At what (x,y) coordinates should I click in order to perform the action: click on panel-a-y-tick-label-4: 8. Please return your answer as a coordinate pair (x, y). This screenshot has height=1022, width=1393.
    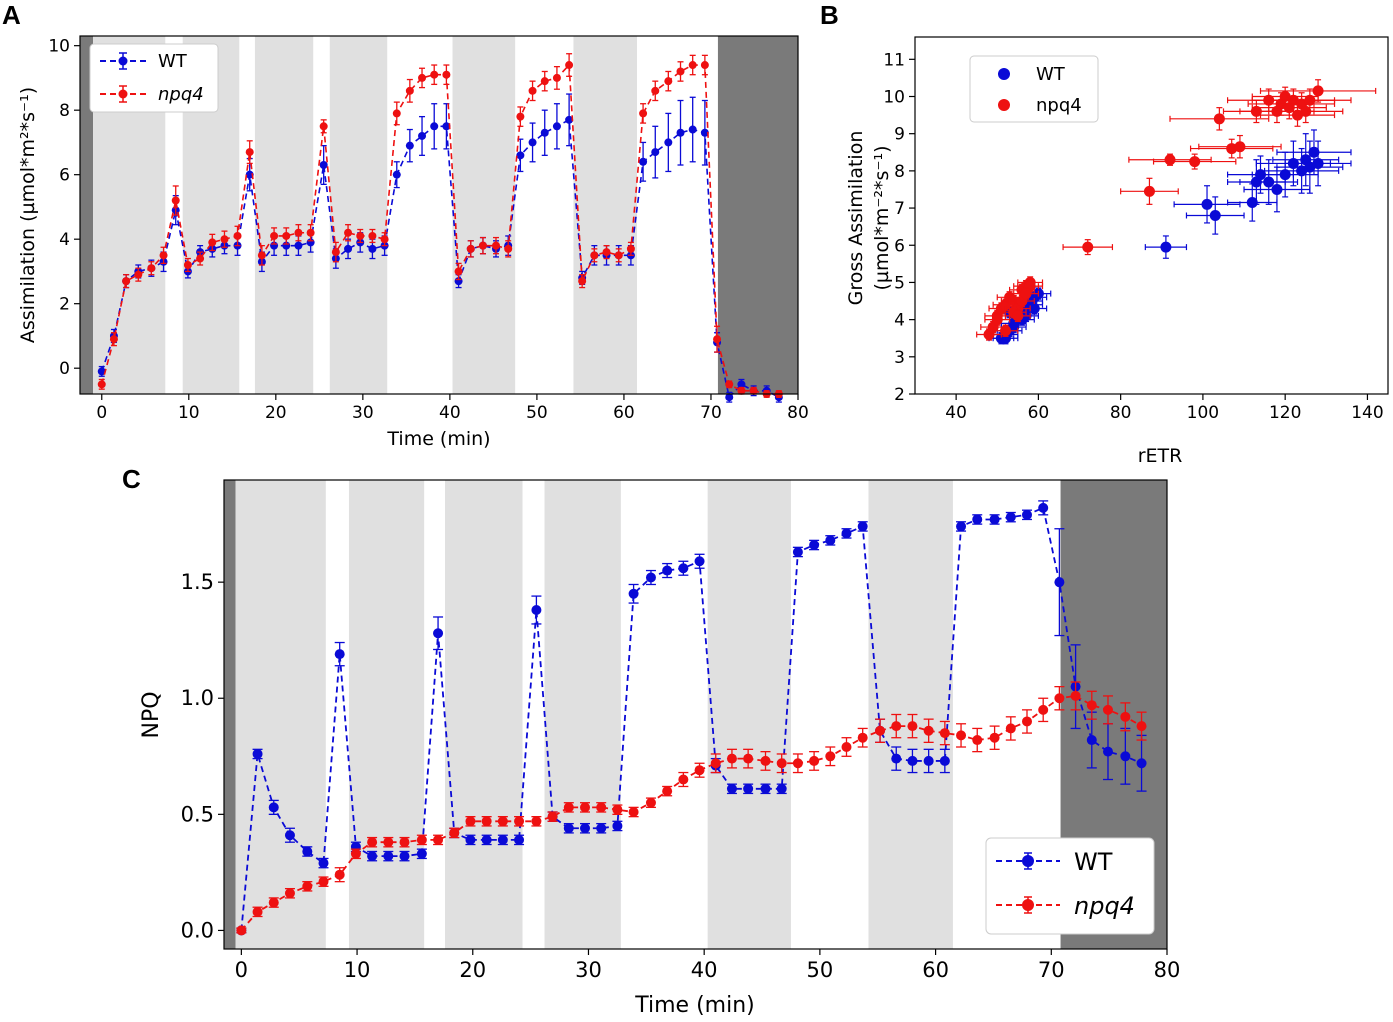
    Looking at the image, I should click on (64, 111).